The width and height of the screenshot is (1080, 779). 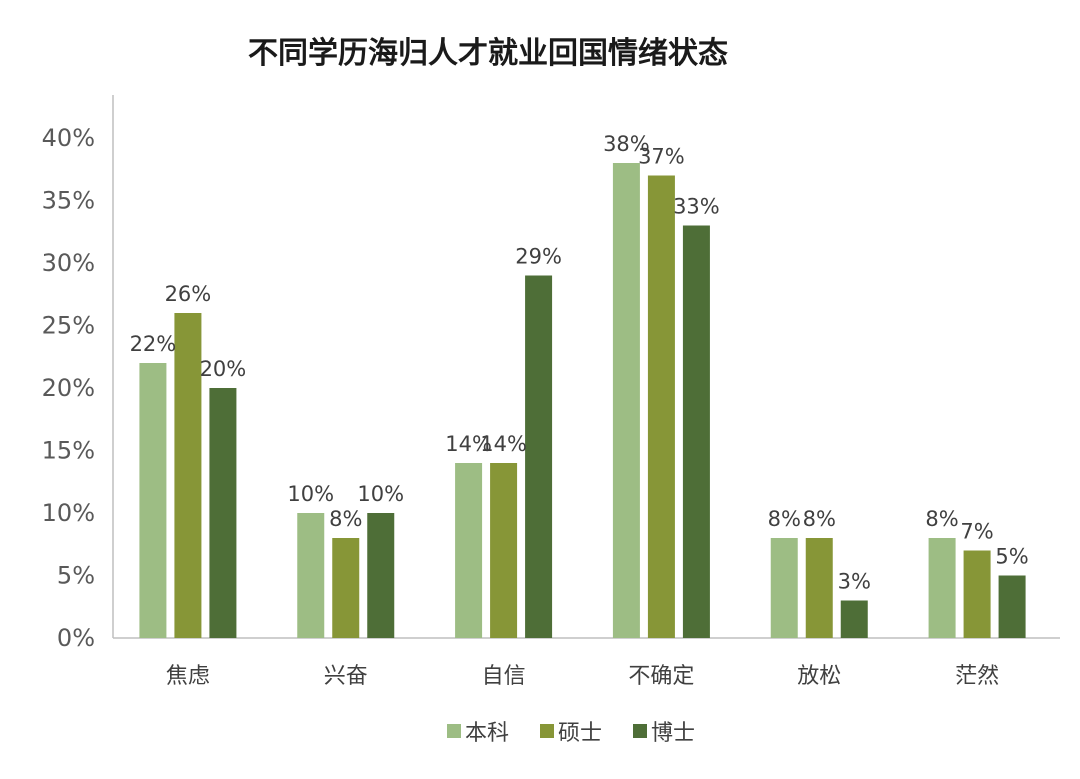 I want to click on legend: 本科 硕士 博士, so click(x=571, y=733).